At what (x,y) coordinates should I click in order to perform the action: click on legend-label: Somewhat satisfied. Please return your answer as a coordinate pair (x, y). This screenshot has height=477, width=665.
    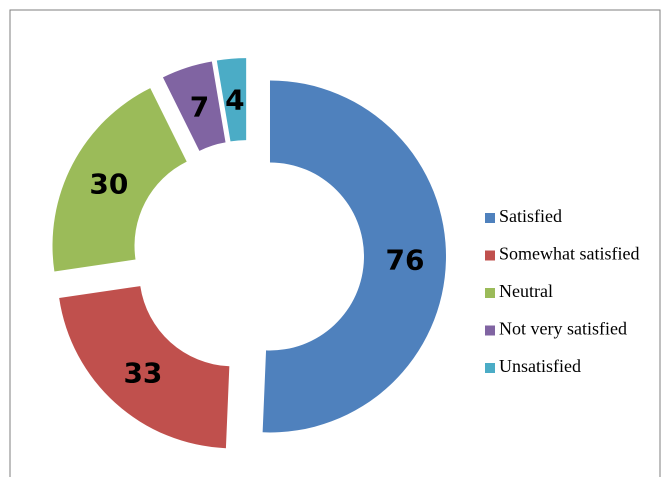
    Looking at the image, I should click on (569, 254).